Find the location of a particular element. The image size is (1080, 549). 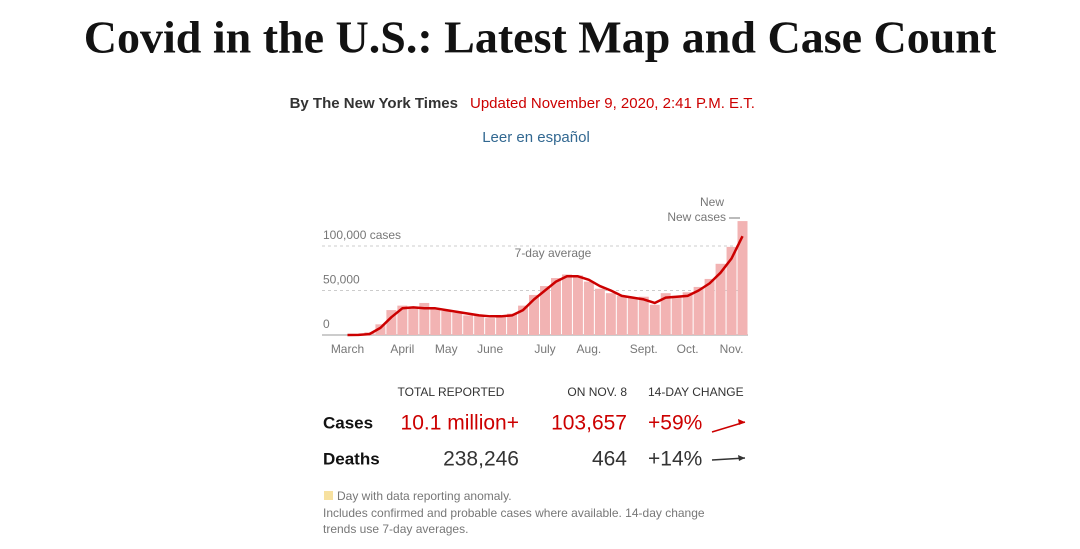

y-tick-label: 0 is located at coordinates (326, 324).